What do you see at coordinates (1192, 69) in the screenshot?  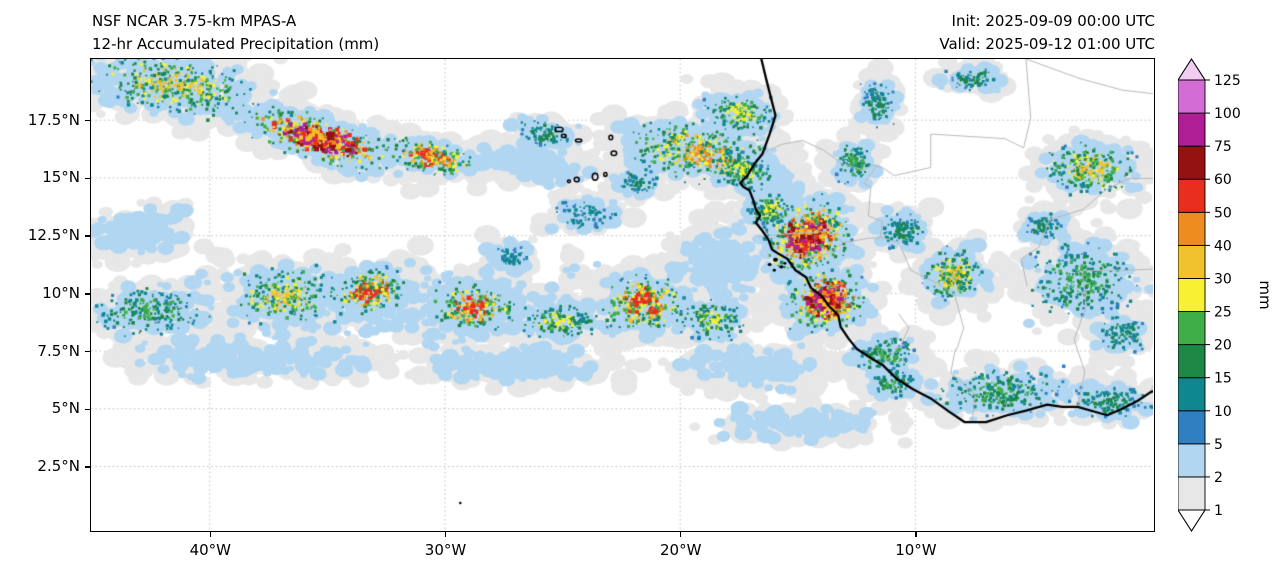 I see `colorbar-over-arrow` at bounding box center [1192, 69].